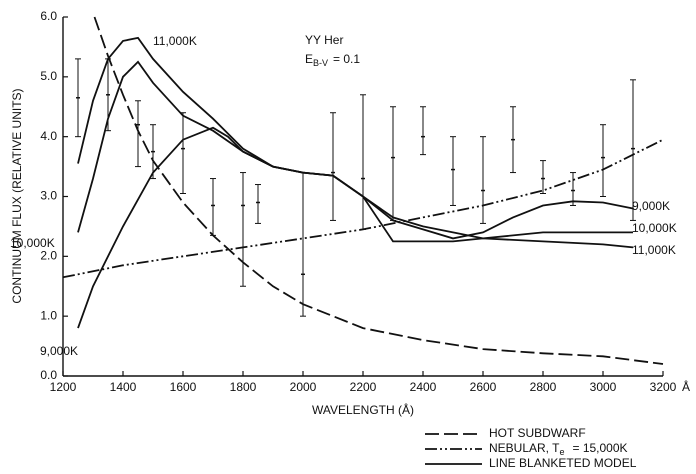 This screenshot has height=474, width=696. What do you see at coordinates (48, 256) in the screenshot?
I see `y-tick-label: 2.0` at bounding box center [48, 256].